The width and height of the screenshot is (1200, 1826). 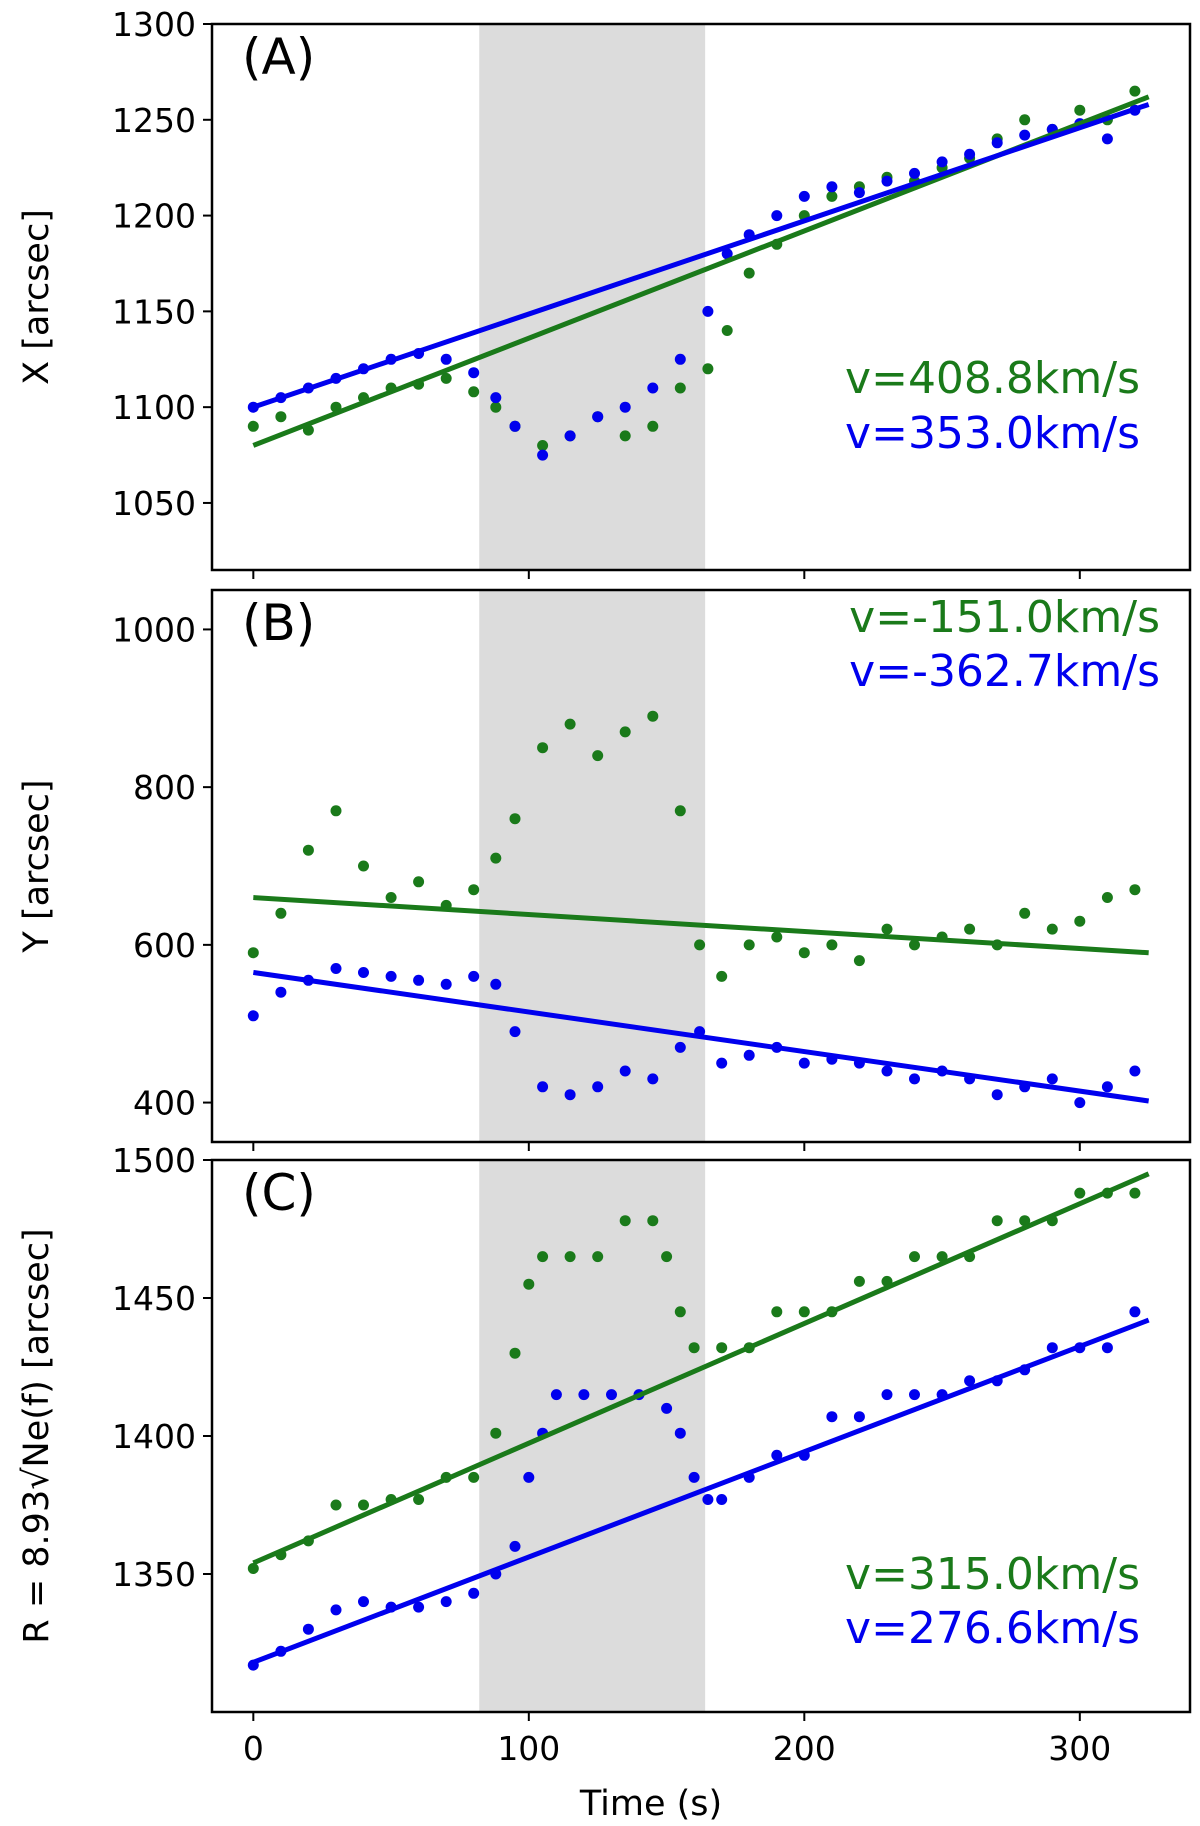 I want to click on panel-label: (A), so click(x=278, y=57).